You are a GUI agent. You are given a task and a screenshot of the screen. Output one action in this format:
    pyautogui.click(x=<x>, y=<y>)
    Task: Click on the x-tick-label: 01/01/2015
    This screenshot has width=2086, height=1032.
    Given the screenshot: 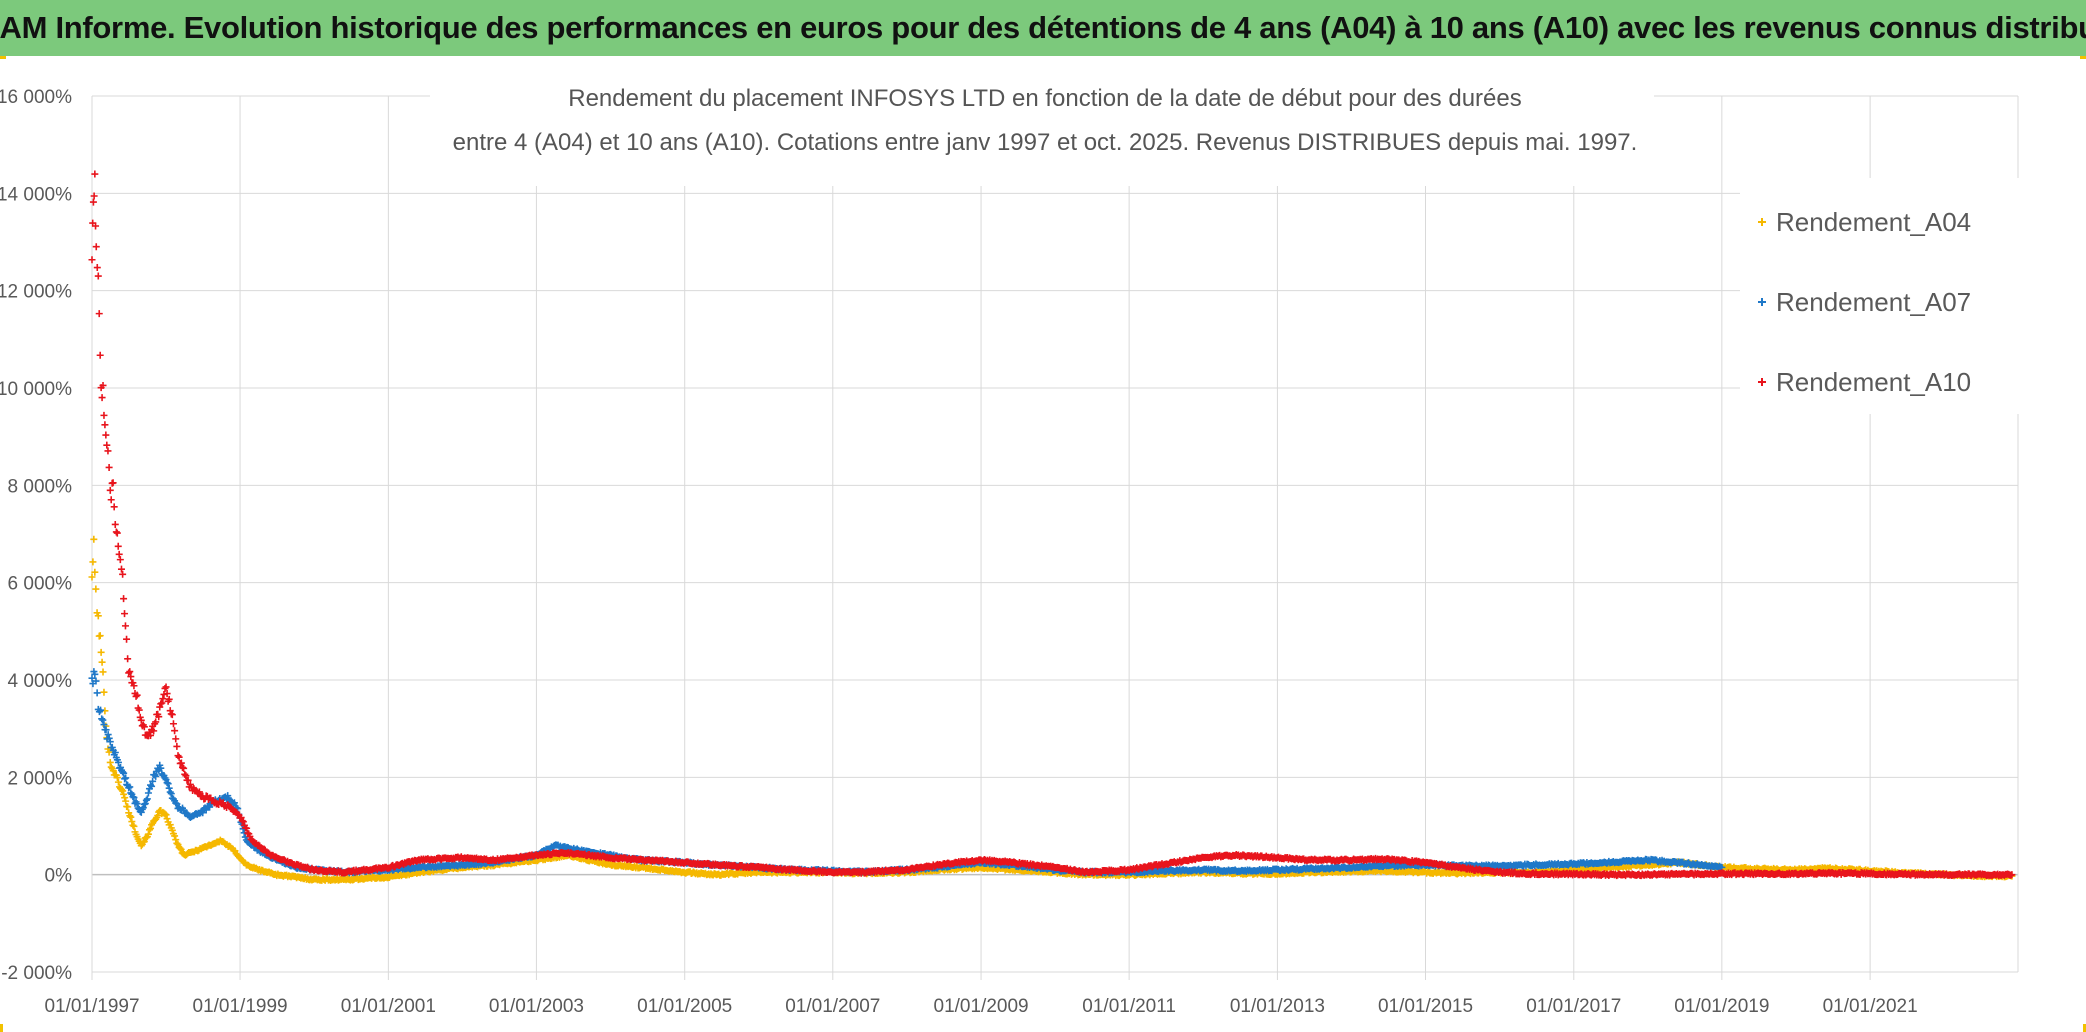 What is the action you would take?
    pyautogui.click(x=1425, y=1006)
    